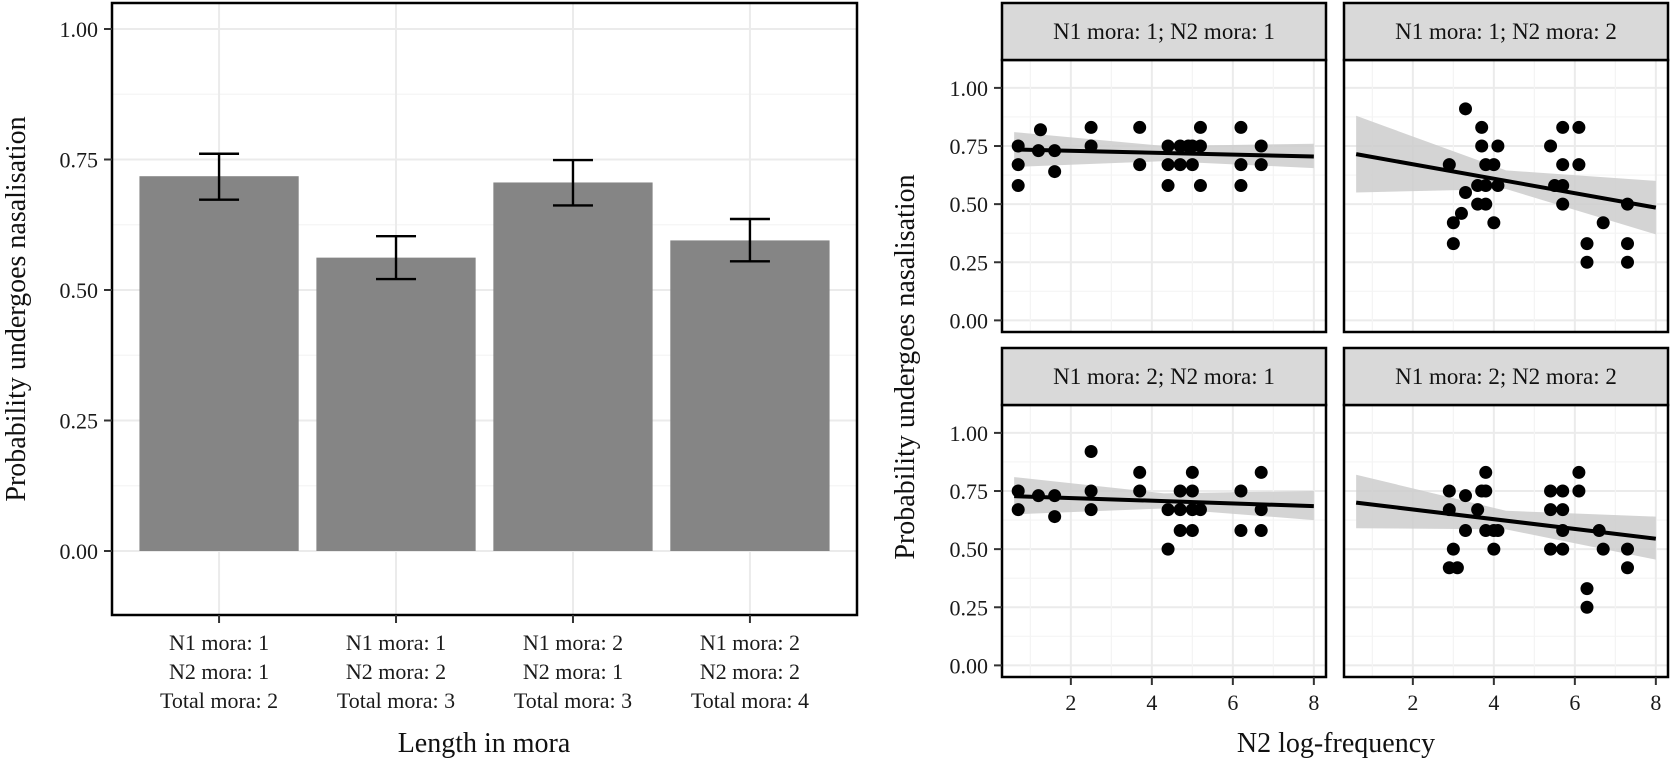 The image size is (1670, 762). I want to click on bar-chart-y-tick-label: 0.00, so click(79, 551).